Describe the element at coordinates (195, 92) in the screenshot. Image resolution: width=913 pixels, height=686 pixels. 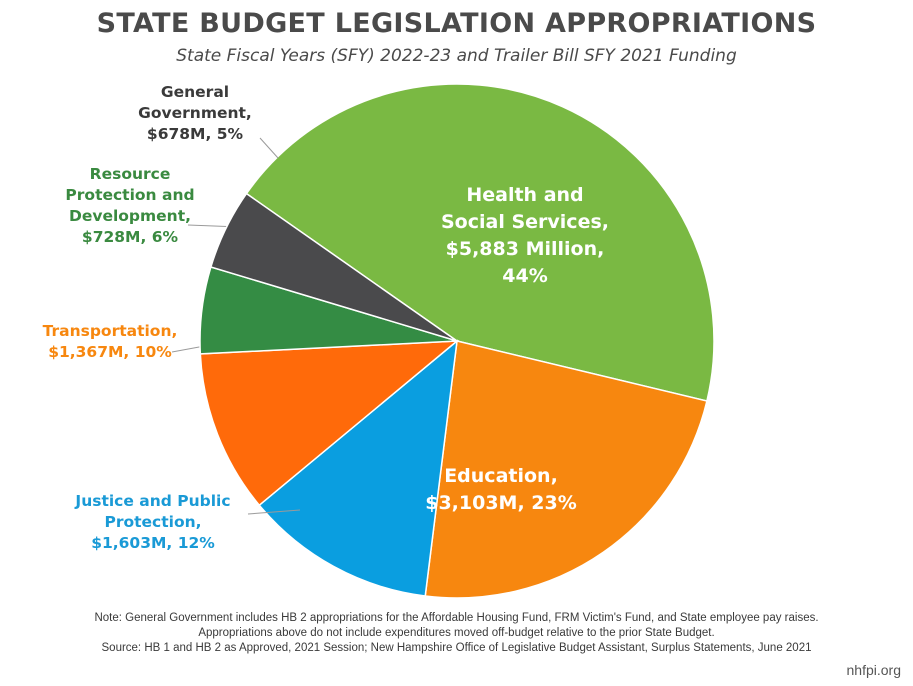
I see `slice-label-line: General` at that location.